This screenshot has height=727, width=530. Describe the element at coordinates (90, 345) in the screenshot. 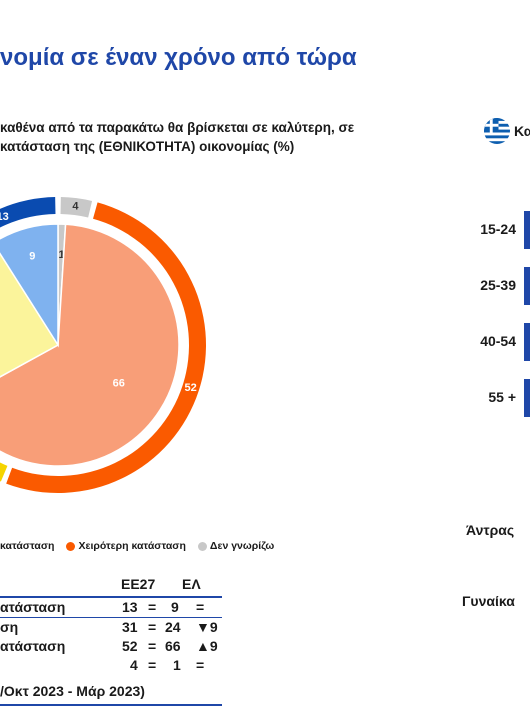

I see `inner-slice-worse` at that location.